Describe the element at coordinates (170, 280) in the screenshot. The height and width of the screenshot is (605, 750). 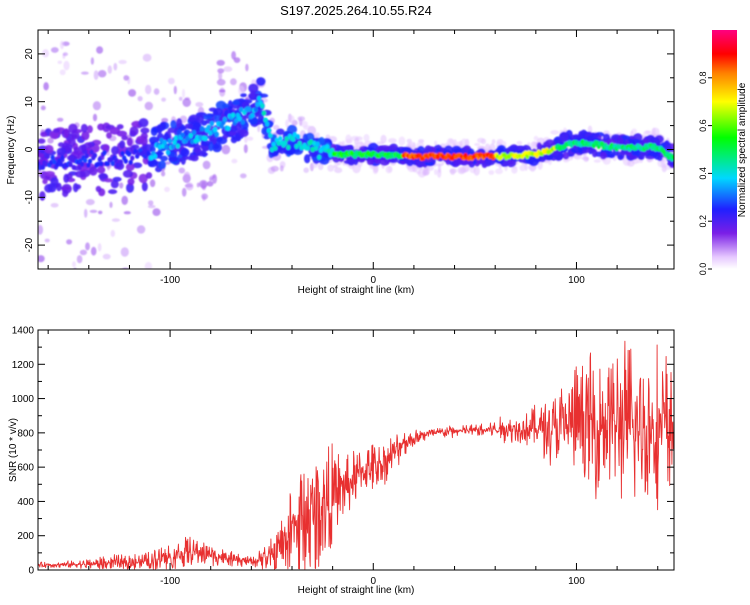
I see `spectrogram-xtick-label: -100` at that location.